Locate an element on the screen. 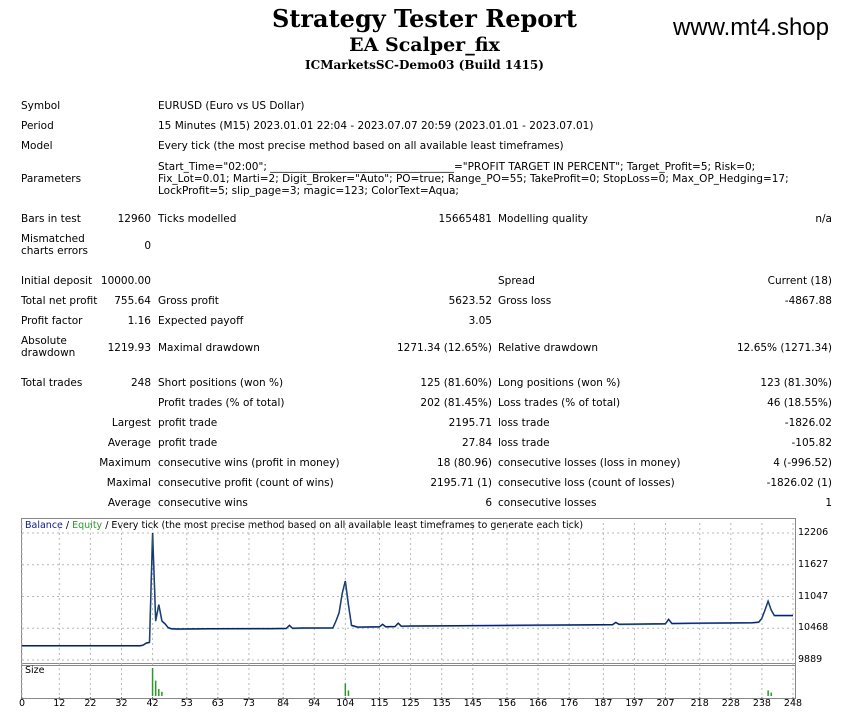 Image resolution: width=849 pixels, height=717 pixels. reldd-label: Relative drawdown is located at coordinates (548, 348).